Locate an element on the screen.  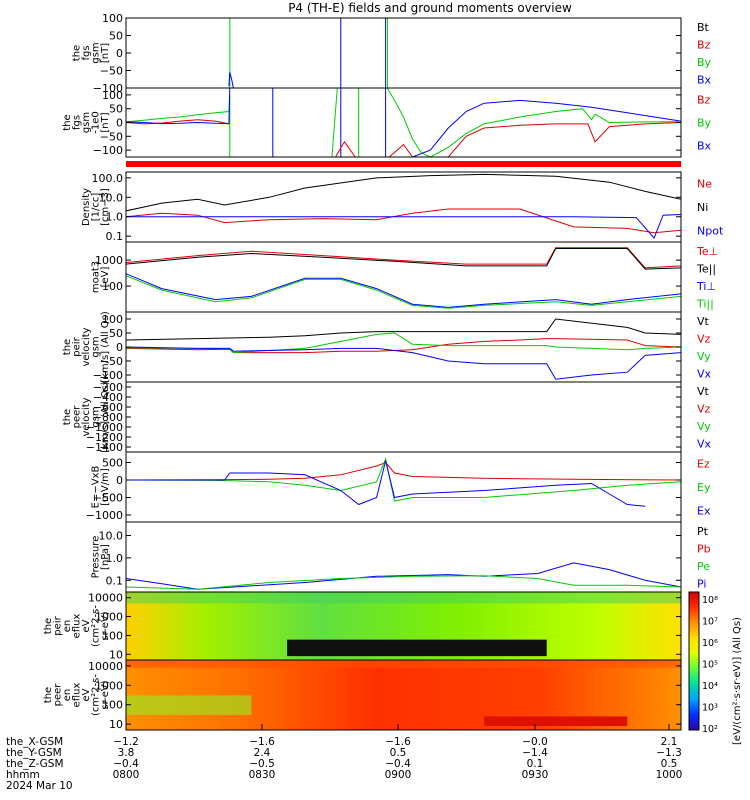
x-row-label: the_Y-GSM is located at coordinates (34, 753).